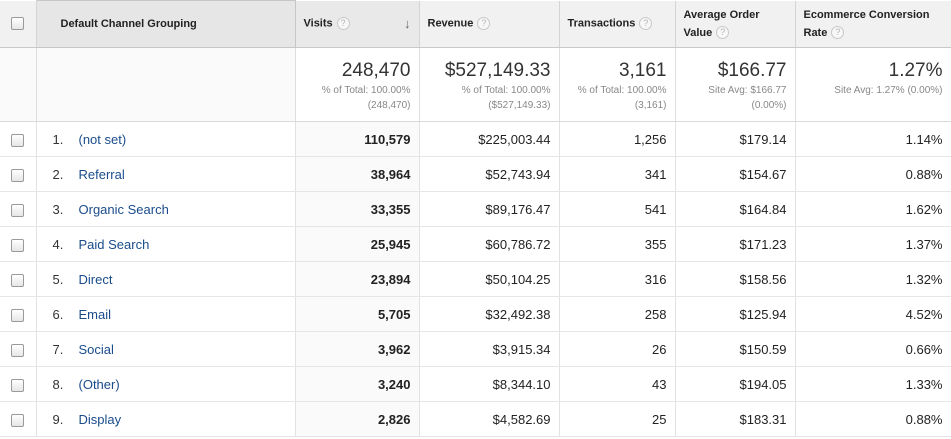 This screenshot has height=439, width=951. Describe the element at coordinates (318, 23) in the screenshot. I see `visits-header-label: Visits` at that location.